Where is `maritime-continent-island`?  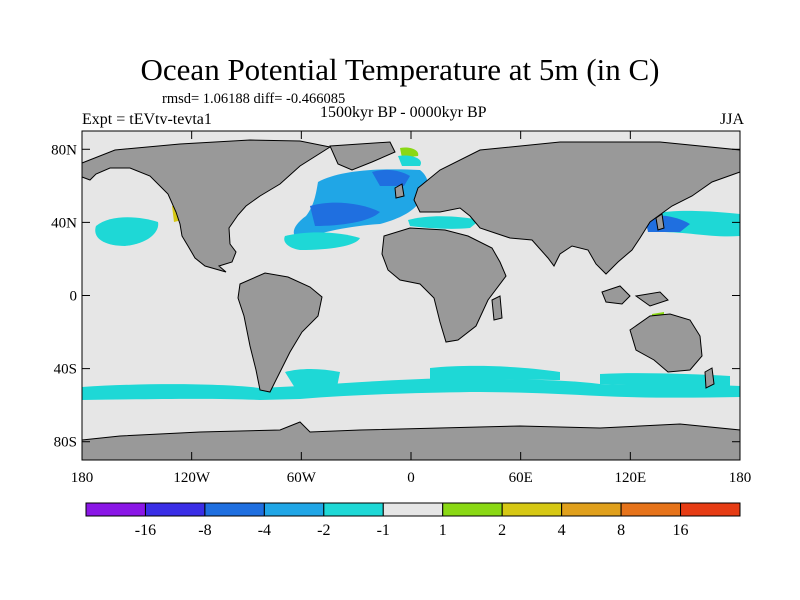
maritime-continent-island is located at coordinates (616, 295).